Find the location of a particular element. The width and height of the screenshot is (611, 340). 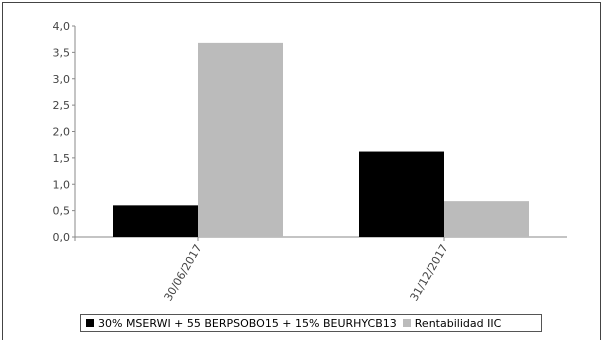

x-tick-label: 31/12/2017 is located at coordinates (429, 272).